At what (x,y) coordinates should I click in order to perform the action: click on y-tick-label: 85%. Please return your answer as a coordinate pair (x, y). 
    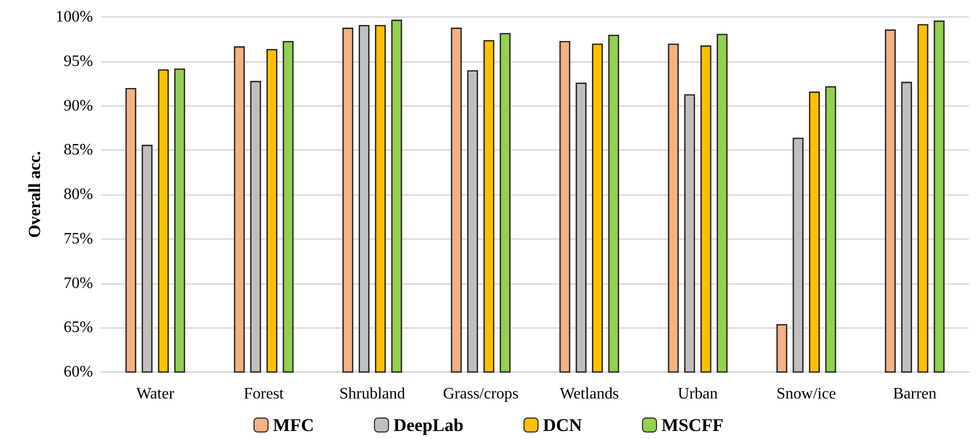
    Looking at the image, I should click on (78, 150).